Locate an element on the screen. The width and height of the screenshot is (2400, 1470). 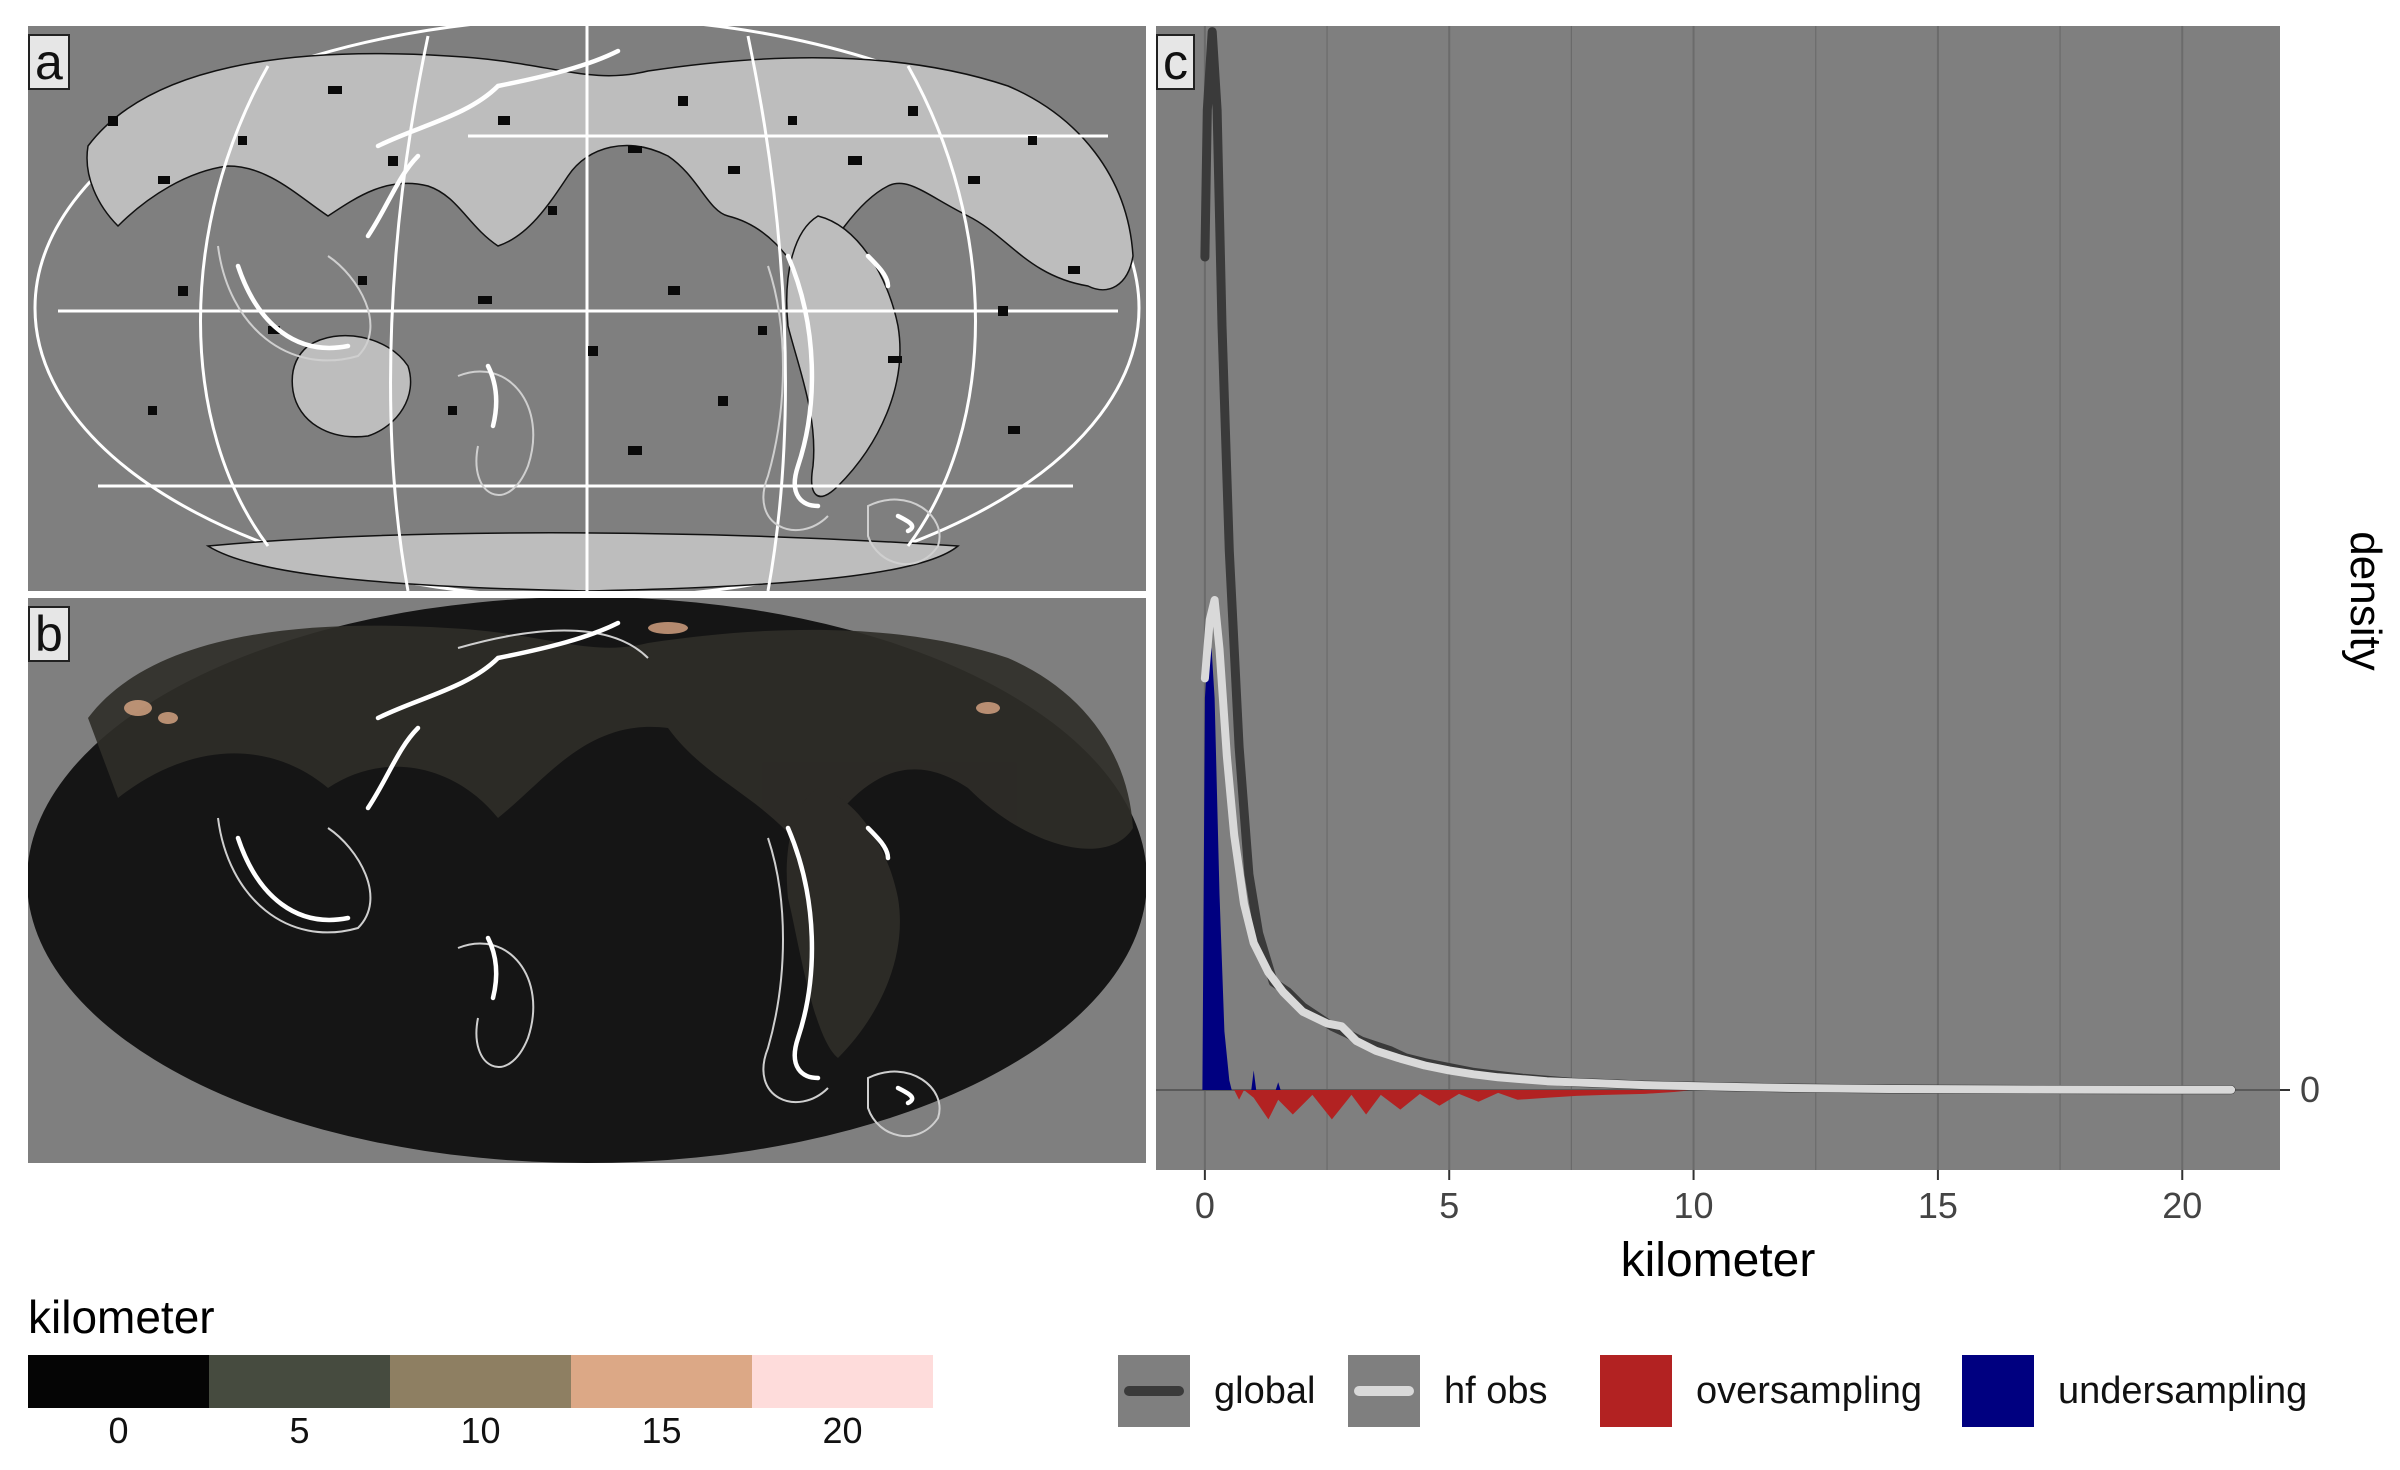
legend-label-undersampling: undersampling is located at coordinates (2183, 1391).